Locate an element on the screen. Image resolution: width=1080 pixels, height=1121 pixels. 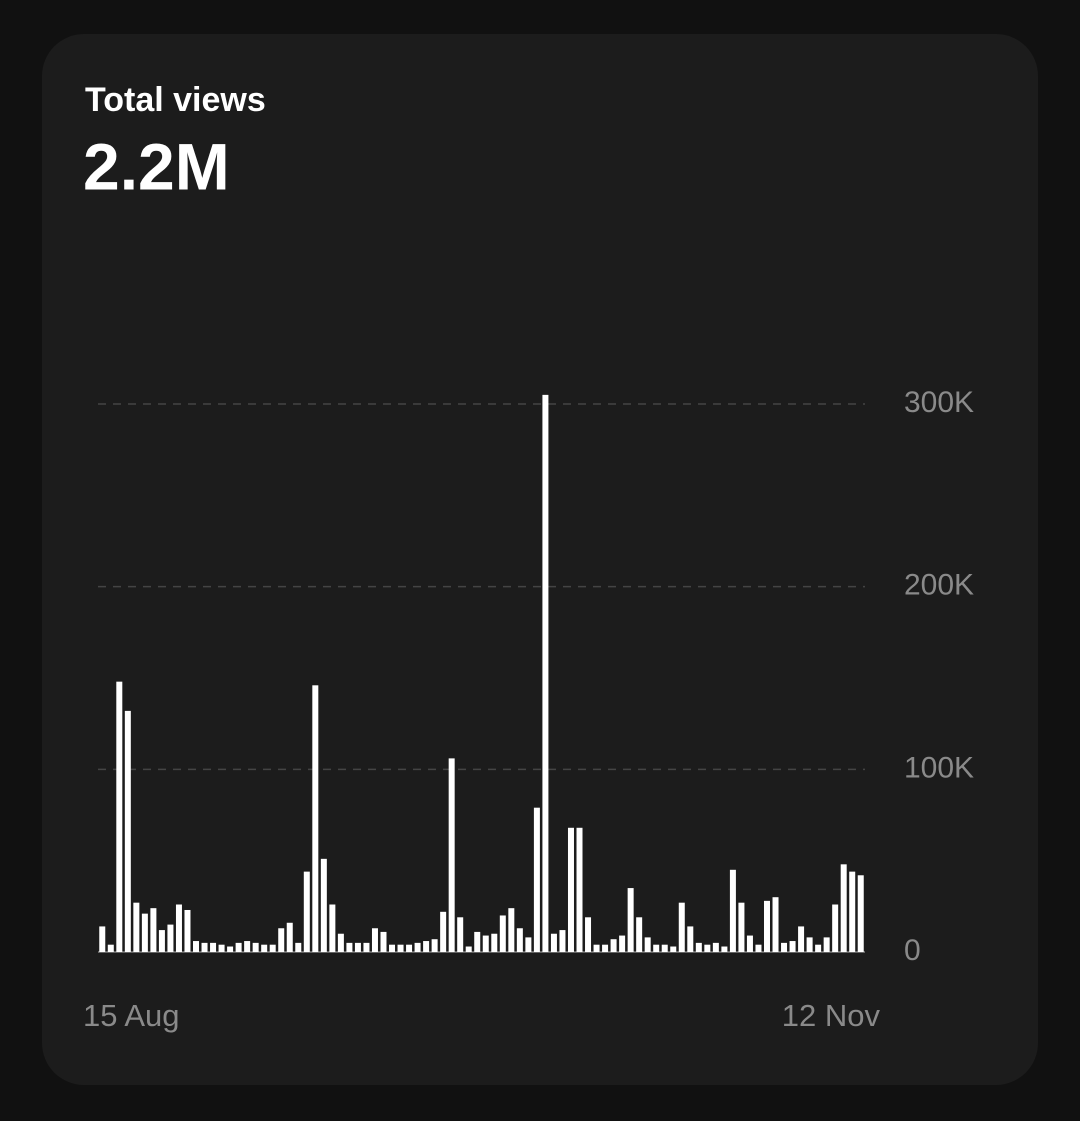
y-tick-label: 100K is located at coordinates (939, 767).